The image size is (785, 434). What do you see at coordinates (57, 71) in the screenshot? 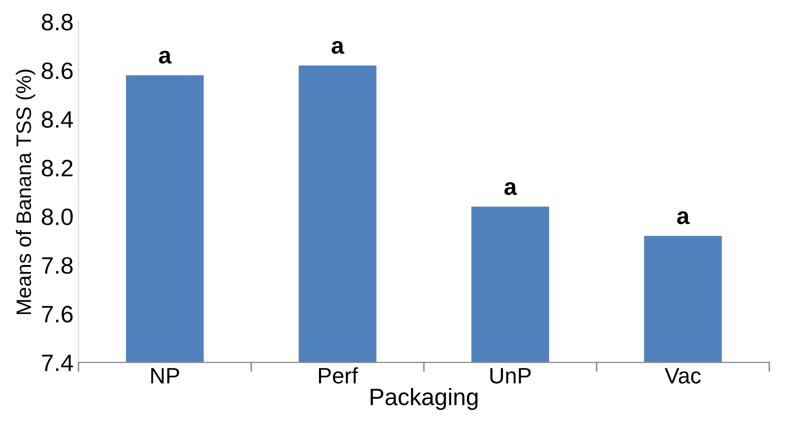
I see `y-tick-label: 8.6` at bounding box center [57, 71].